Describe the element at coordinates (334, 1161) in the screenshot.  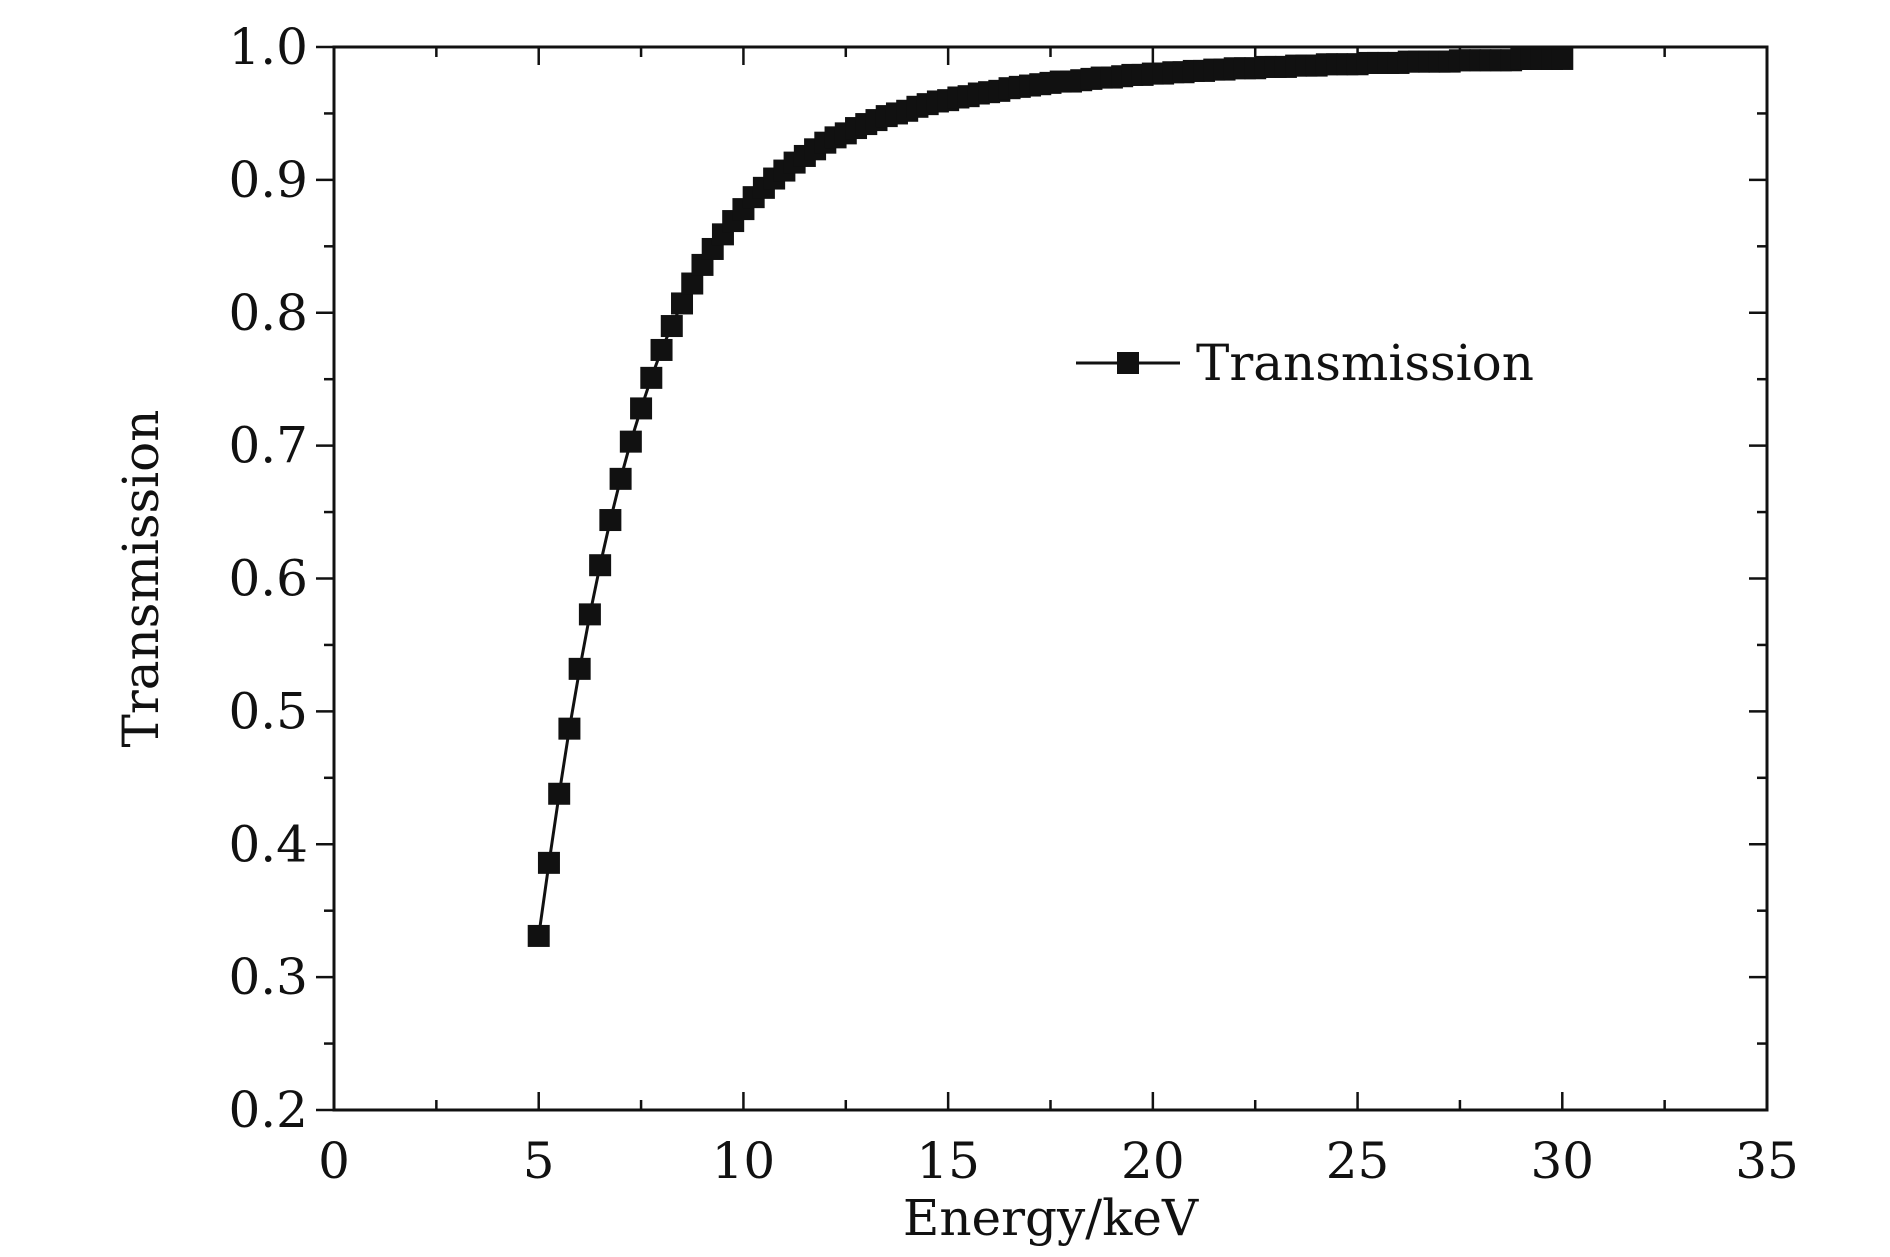
I see `x-tick-label: 0` at that location.